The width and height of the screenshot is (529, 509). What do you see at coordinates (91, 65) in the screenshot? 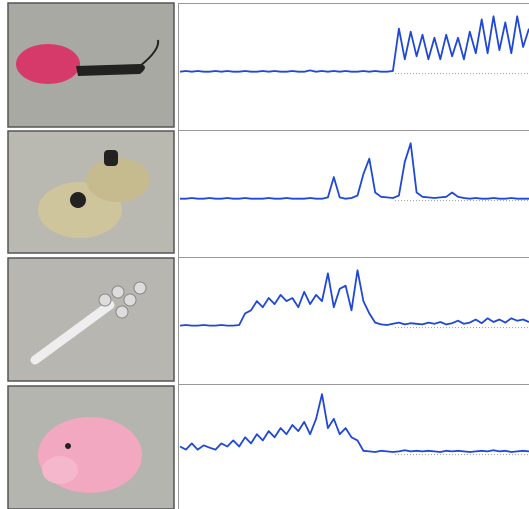
I see `photo-maraca` at bounding box center [91, 65].